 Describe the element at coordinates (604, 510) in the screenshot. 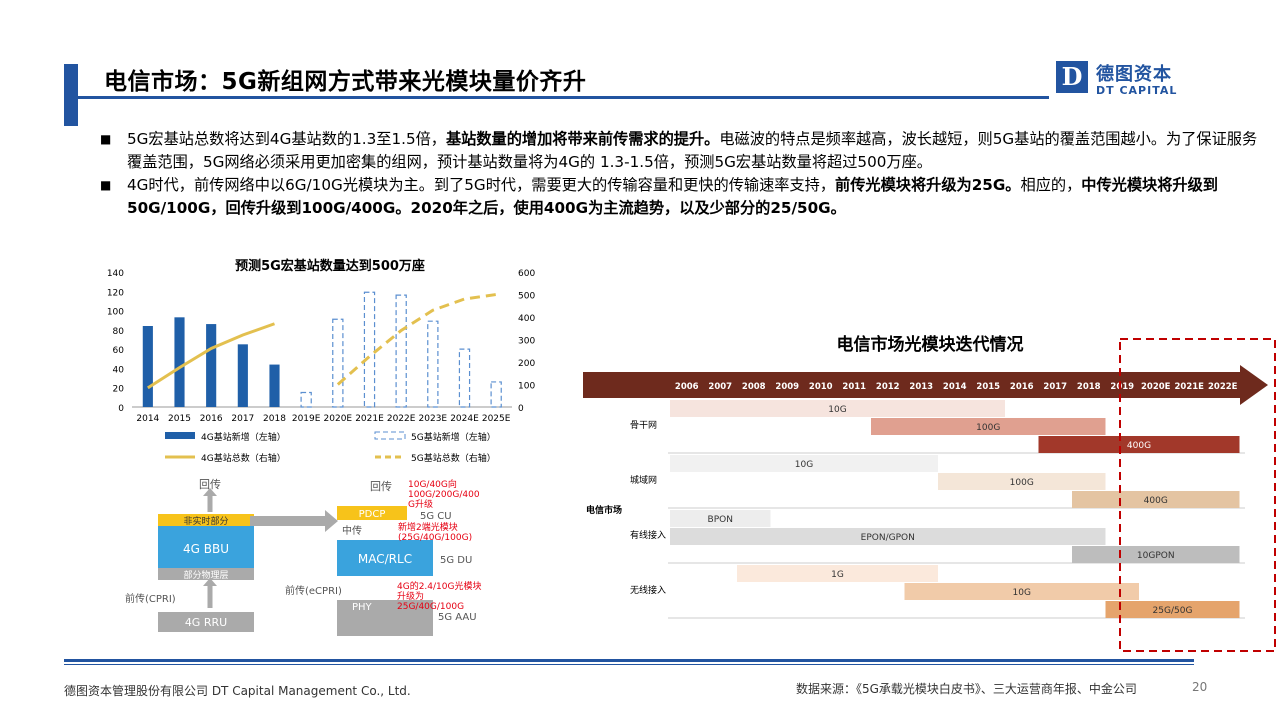

I see `row-group-label: 电信市场` at that location.